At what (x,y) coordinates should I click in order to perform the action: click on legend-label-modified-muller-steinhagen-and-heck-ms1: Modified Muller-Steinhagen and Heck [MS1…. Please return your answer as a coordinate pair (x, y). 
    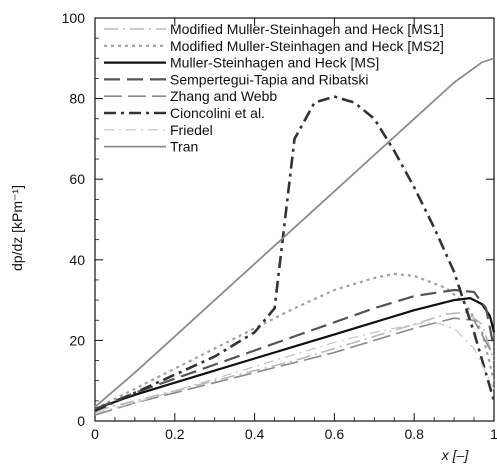
    Looking at the image, I should click on (307, 29).